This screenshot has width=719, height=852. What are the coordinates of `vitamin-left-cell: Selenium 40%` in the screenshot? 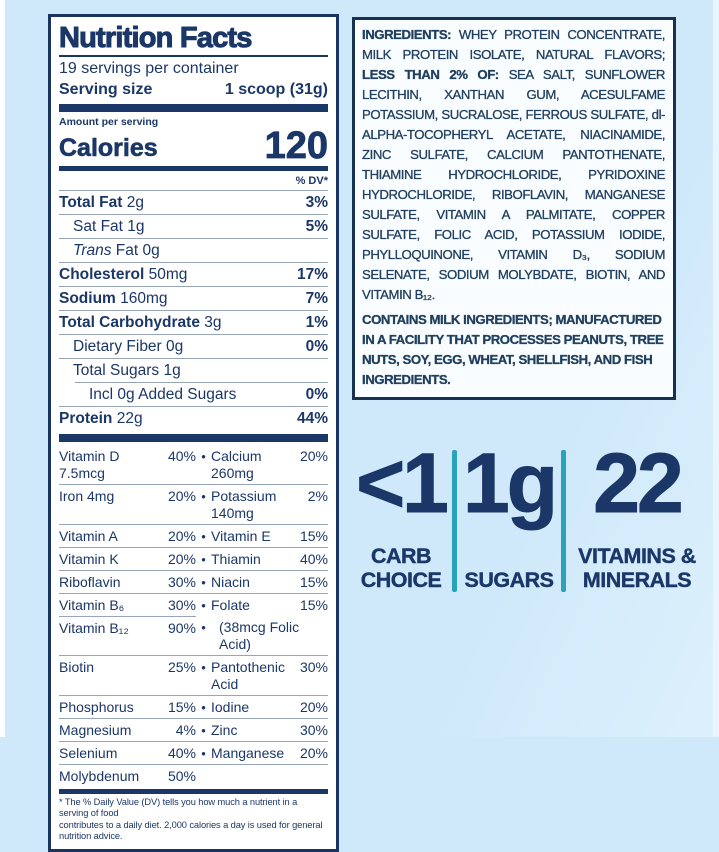 It's located at (127, 752).